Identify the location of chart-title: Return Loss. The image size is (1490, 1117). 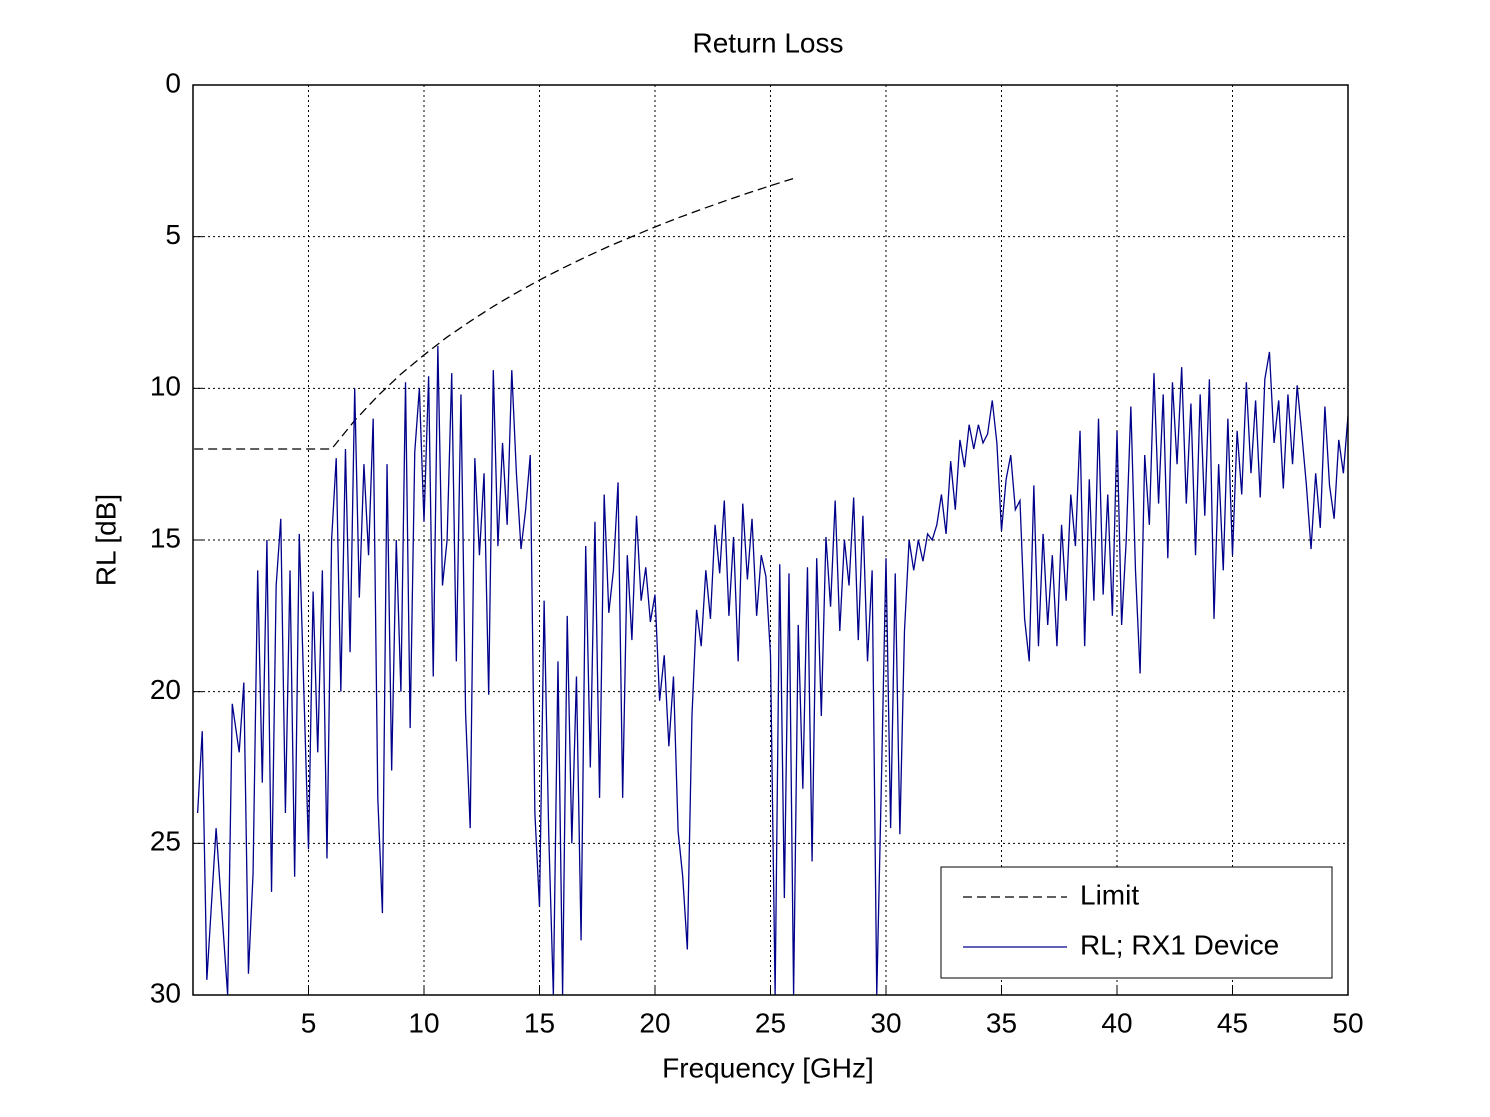
(768, 42).